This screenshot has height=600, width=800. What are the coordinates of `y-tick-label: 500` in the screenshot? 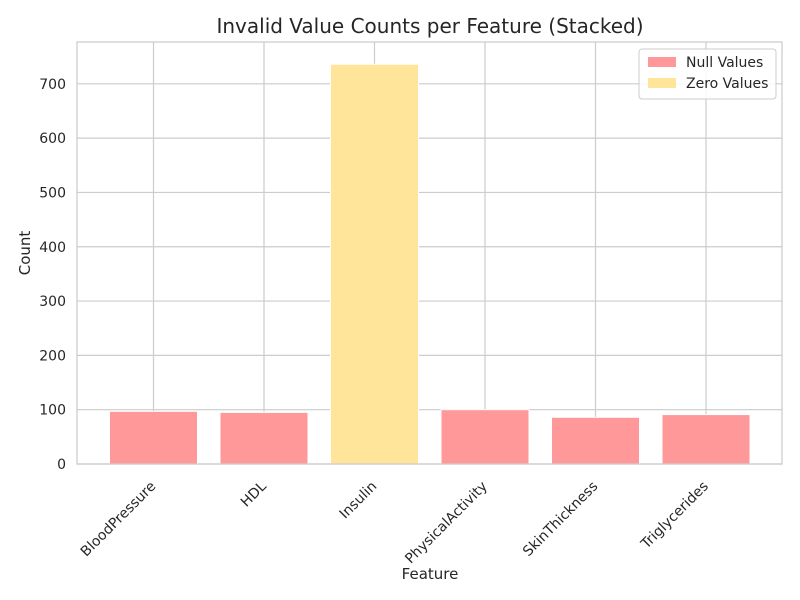 It's located at (52, 193).